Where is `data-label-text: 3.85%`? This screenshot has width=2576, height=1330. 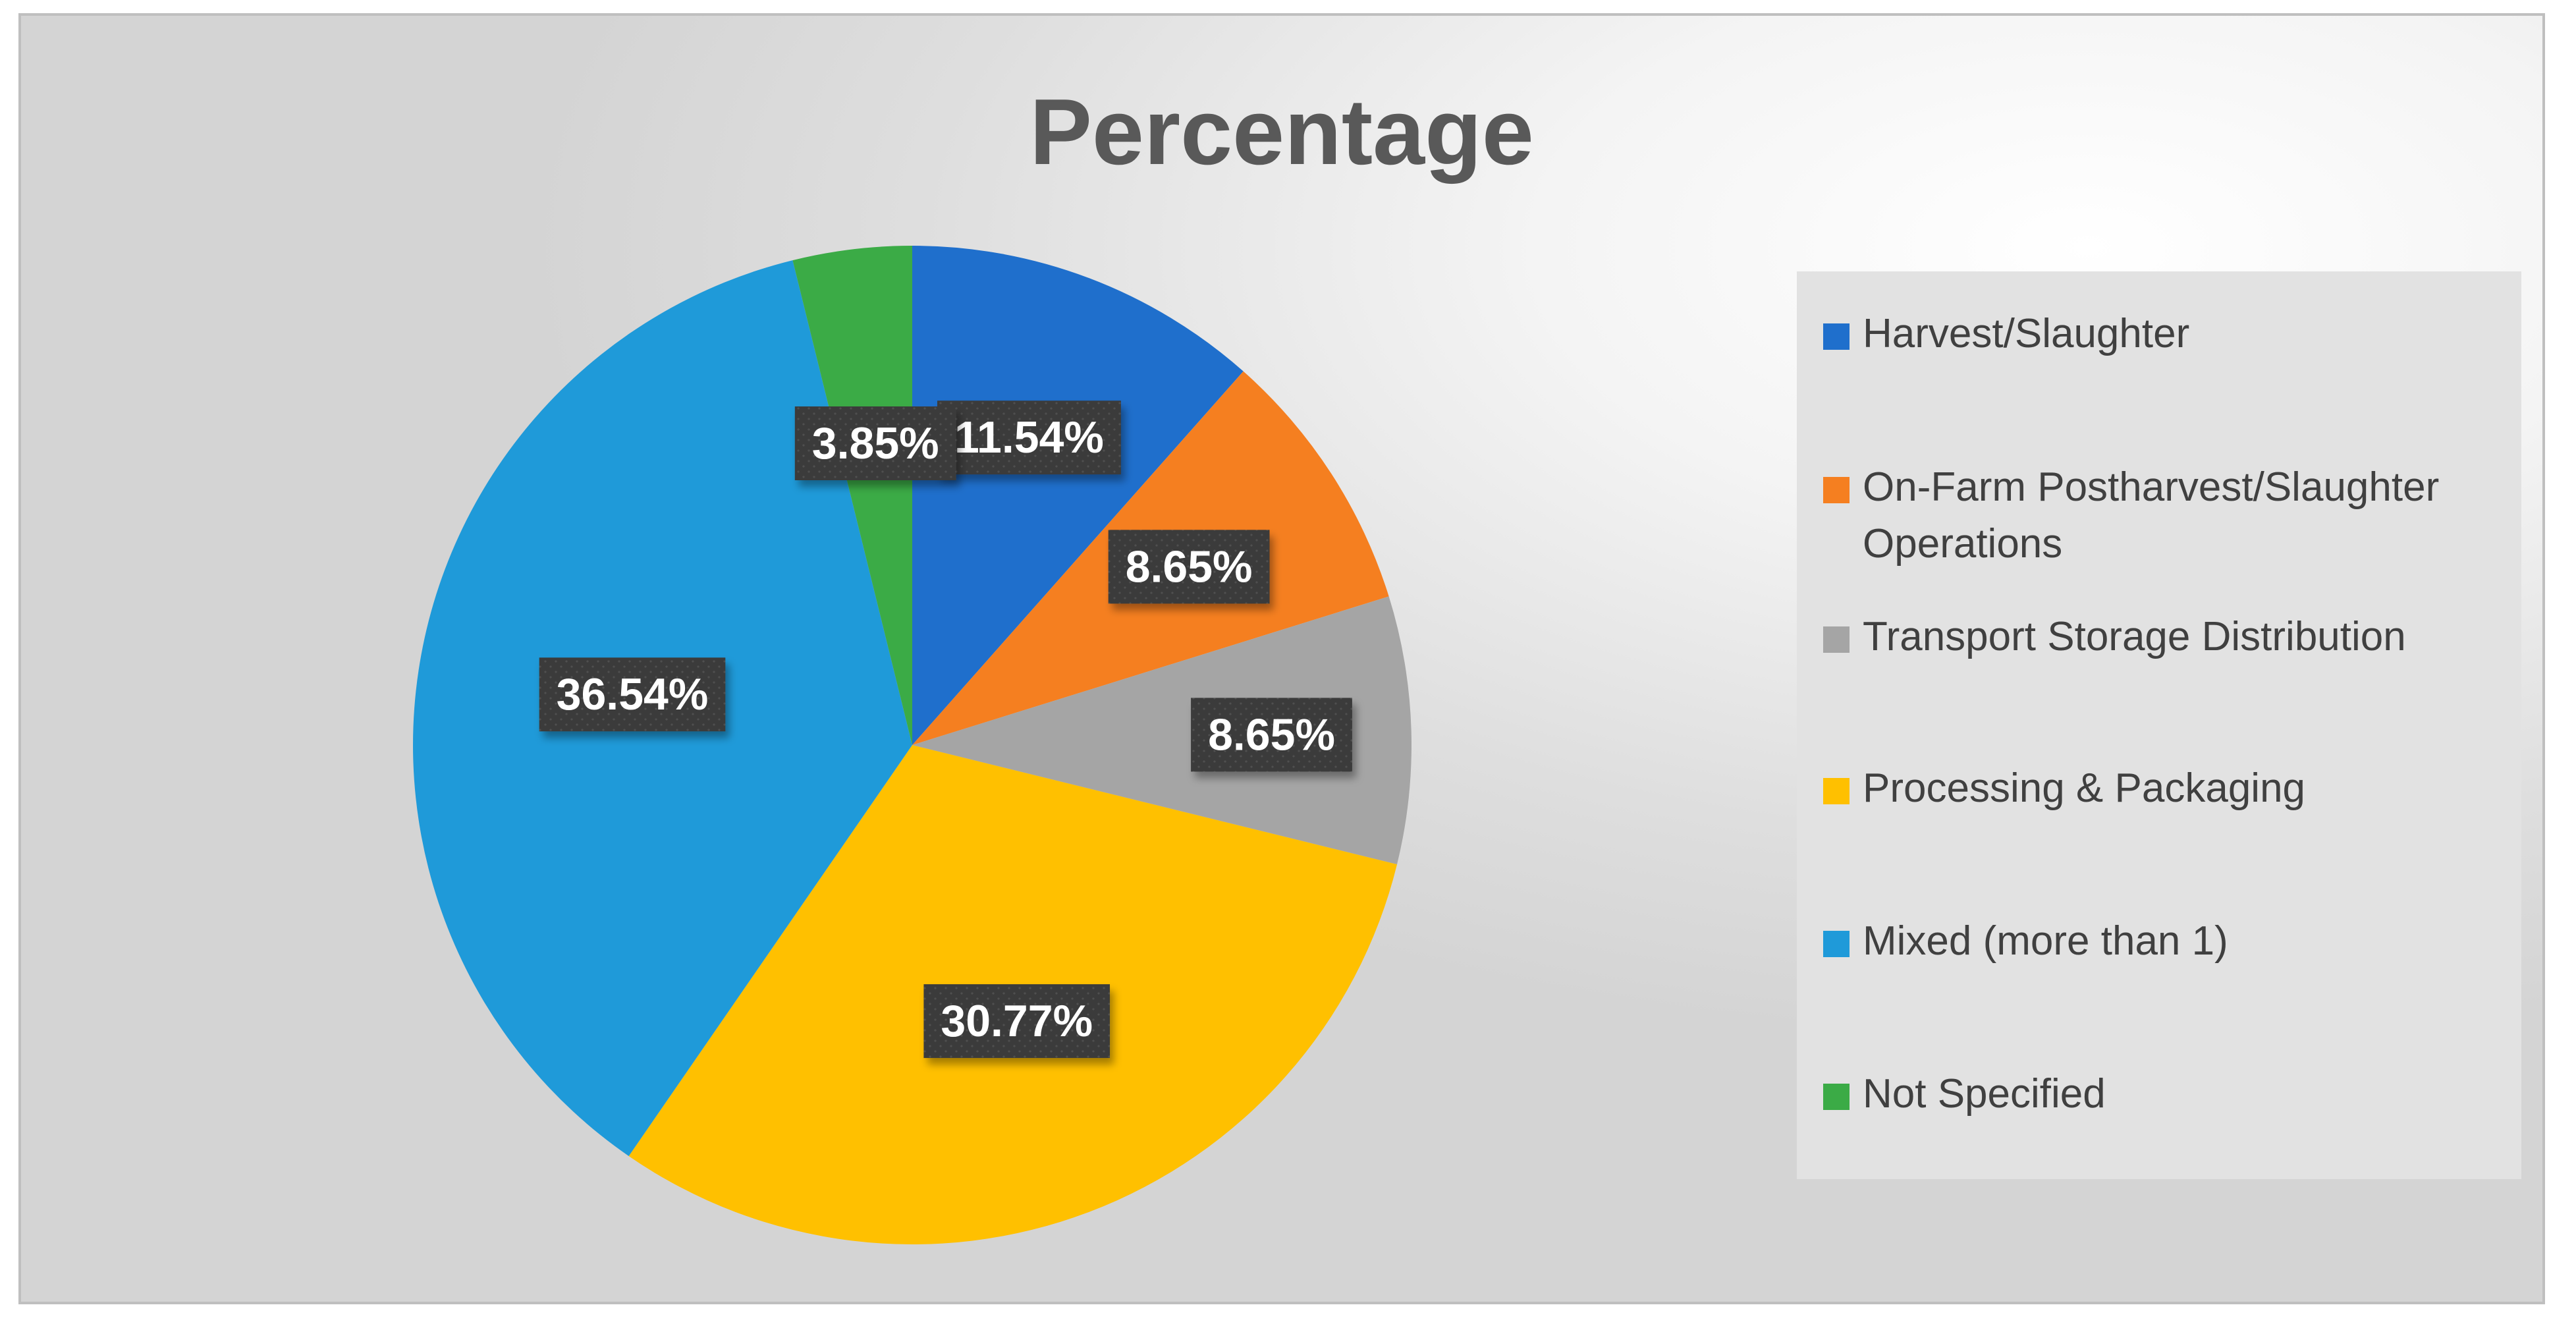
data-label-text: 3.85% is located at coordinates (875, 443).